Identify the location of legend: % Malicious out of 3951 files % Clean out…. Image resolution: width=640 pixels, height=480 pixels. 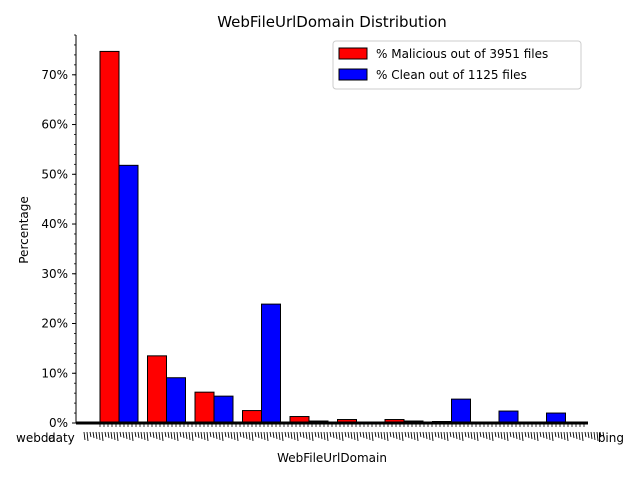
(457, 65).